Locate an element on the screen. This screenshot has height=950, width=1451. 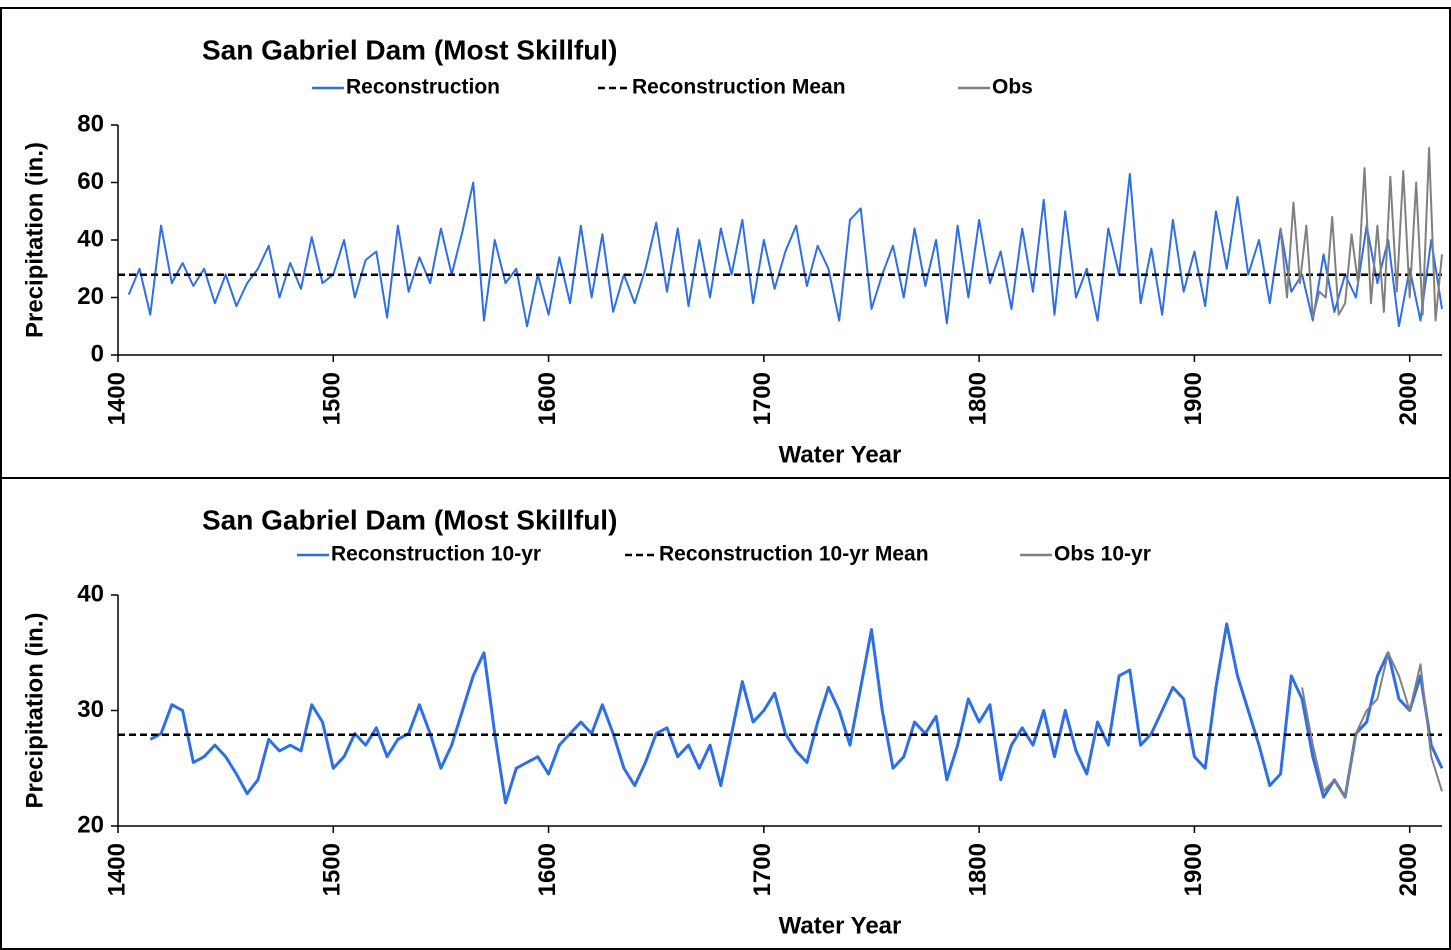
y-tick-label: 0 is located at coordinates (97, 353).